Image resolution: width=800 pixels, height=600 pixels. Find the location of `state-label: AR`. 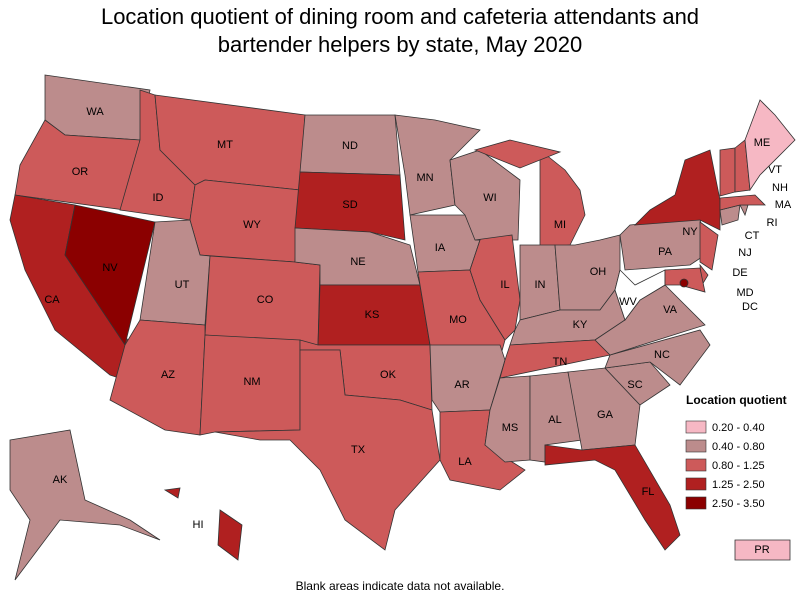

state-label: AR is located at coordinates (461, 385).